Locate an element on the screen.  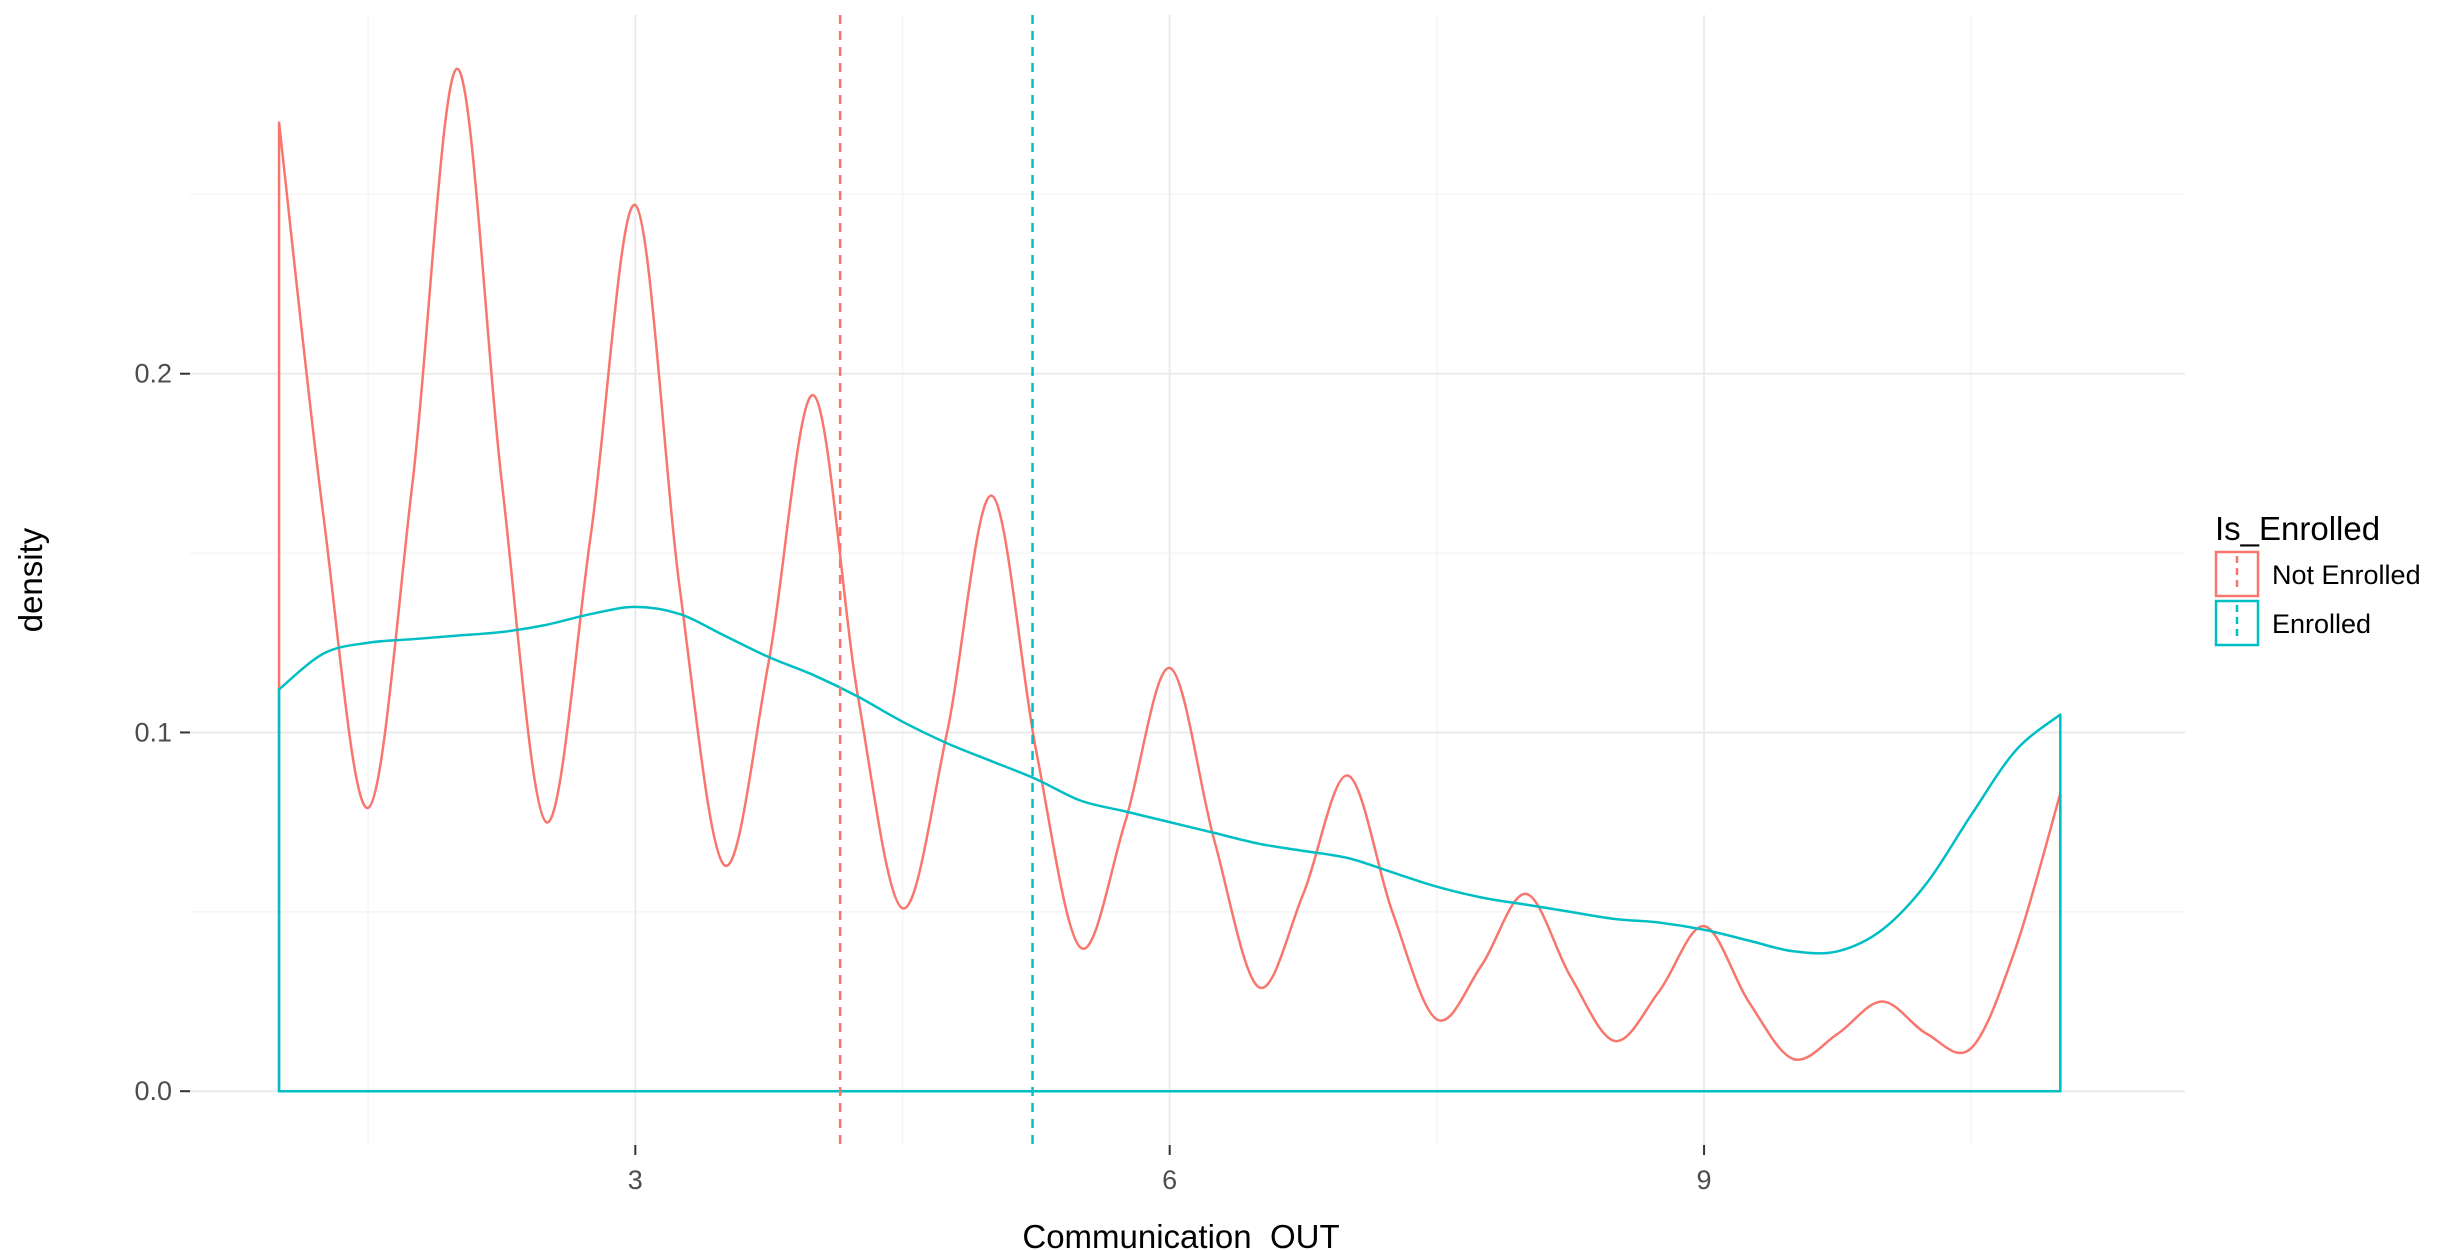
legend-title: Is_Enrolled is located at coordinates (2297, 528).